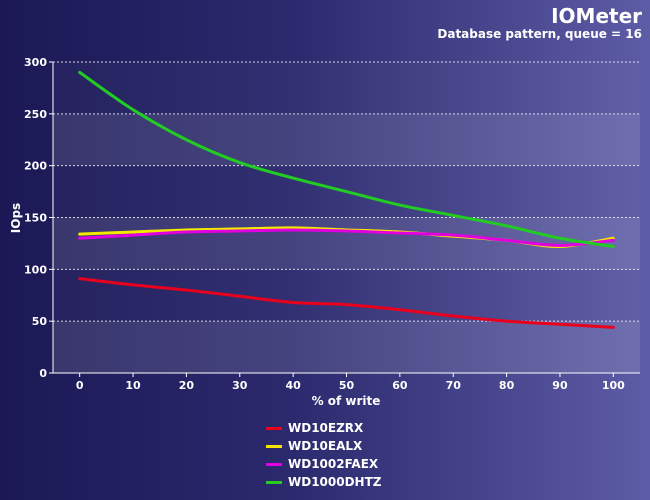  I want to click on y-tick-label: 0, so click(43, 373).